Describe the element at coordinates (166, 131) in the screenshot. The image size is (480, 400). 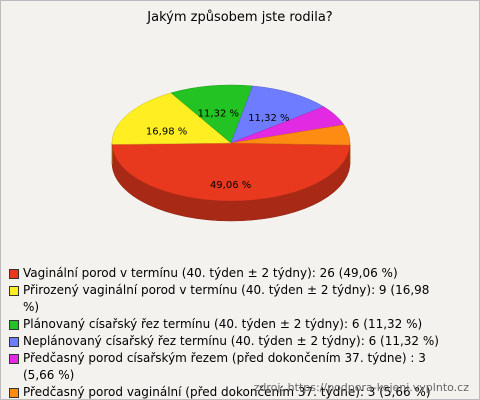
I see `slice-label: 16,98 %` at that location.